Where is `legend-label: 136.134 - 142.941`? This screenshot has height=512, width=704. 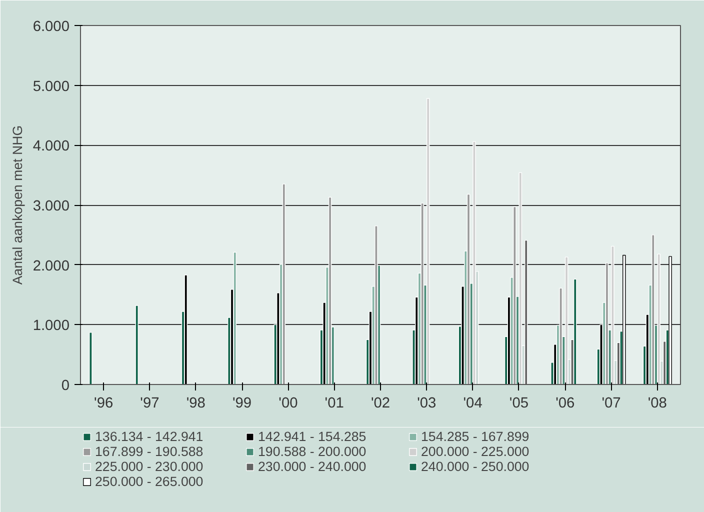 legend-label: 136.134 - 142.941 is located at coordinates (149, 436).